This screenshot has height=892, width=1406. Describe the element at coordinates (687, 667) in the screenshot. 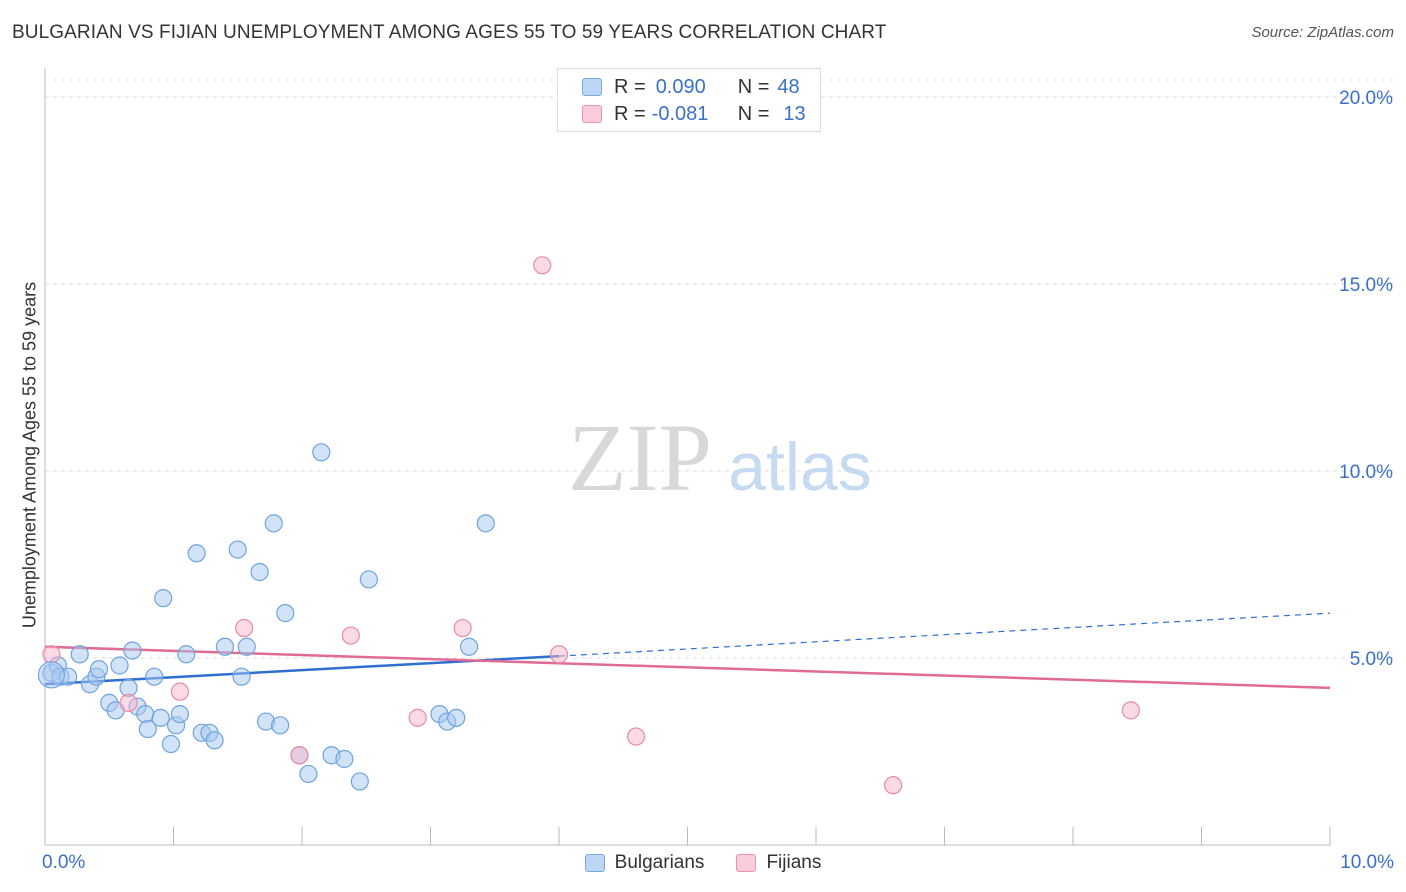

I see `trendline-fijians` at that location.